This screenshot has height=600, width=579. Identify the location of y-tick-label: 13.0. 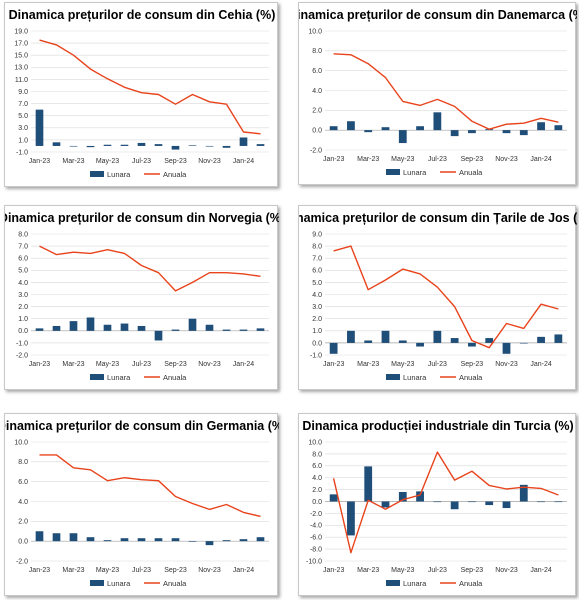
(21, 68).